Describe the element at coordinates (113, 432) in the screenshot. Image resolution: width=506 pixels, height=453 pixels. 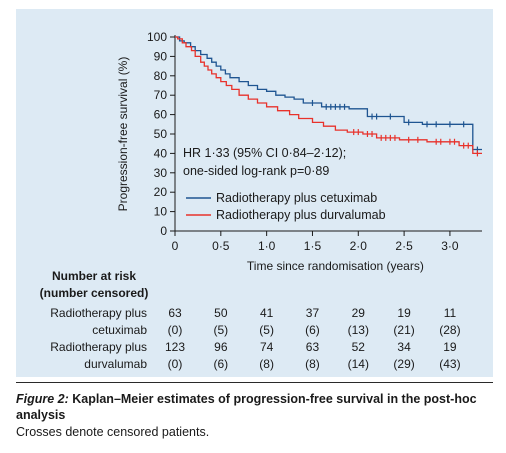
I see `caption-note: Crosses denote censored patients.` at that location.